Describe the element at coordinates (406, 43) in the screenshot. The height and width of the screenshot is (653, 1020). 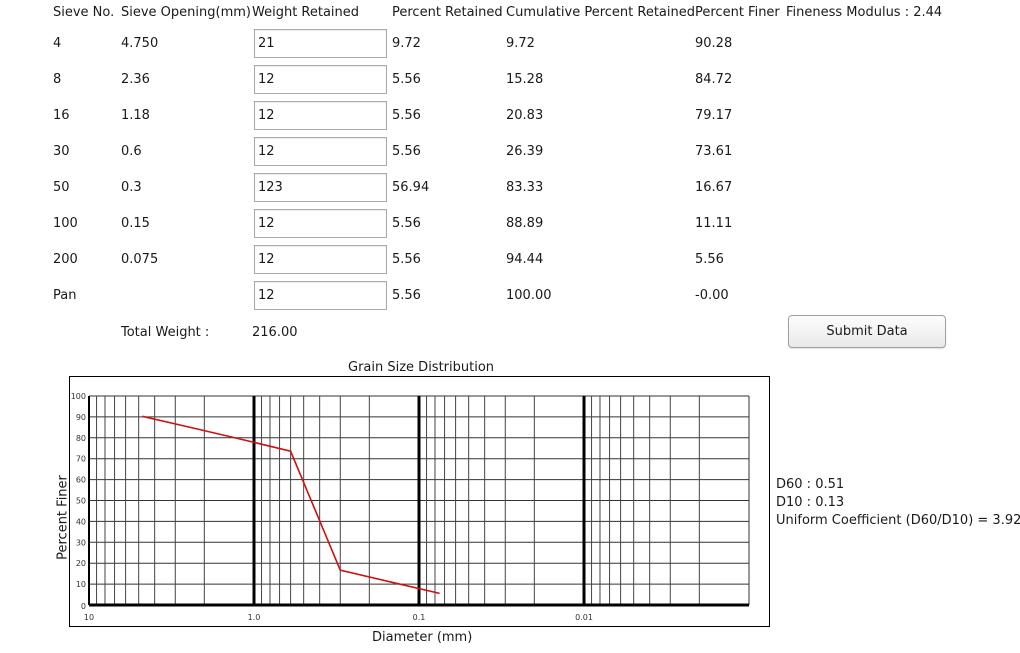
I see `percent-retained: 9.72` at that location.